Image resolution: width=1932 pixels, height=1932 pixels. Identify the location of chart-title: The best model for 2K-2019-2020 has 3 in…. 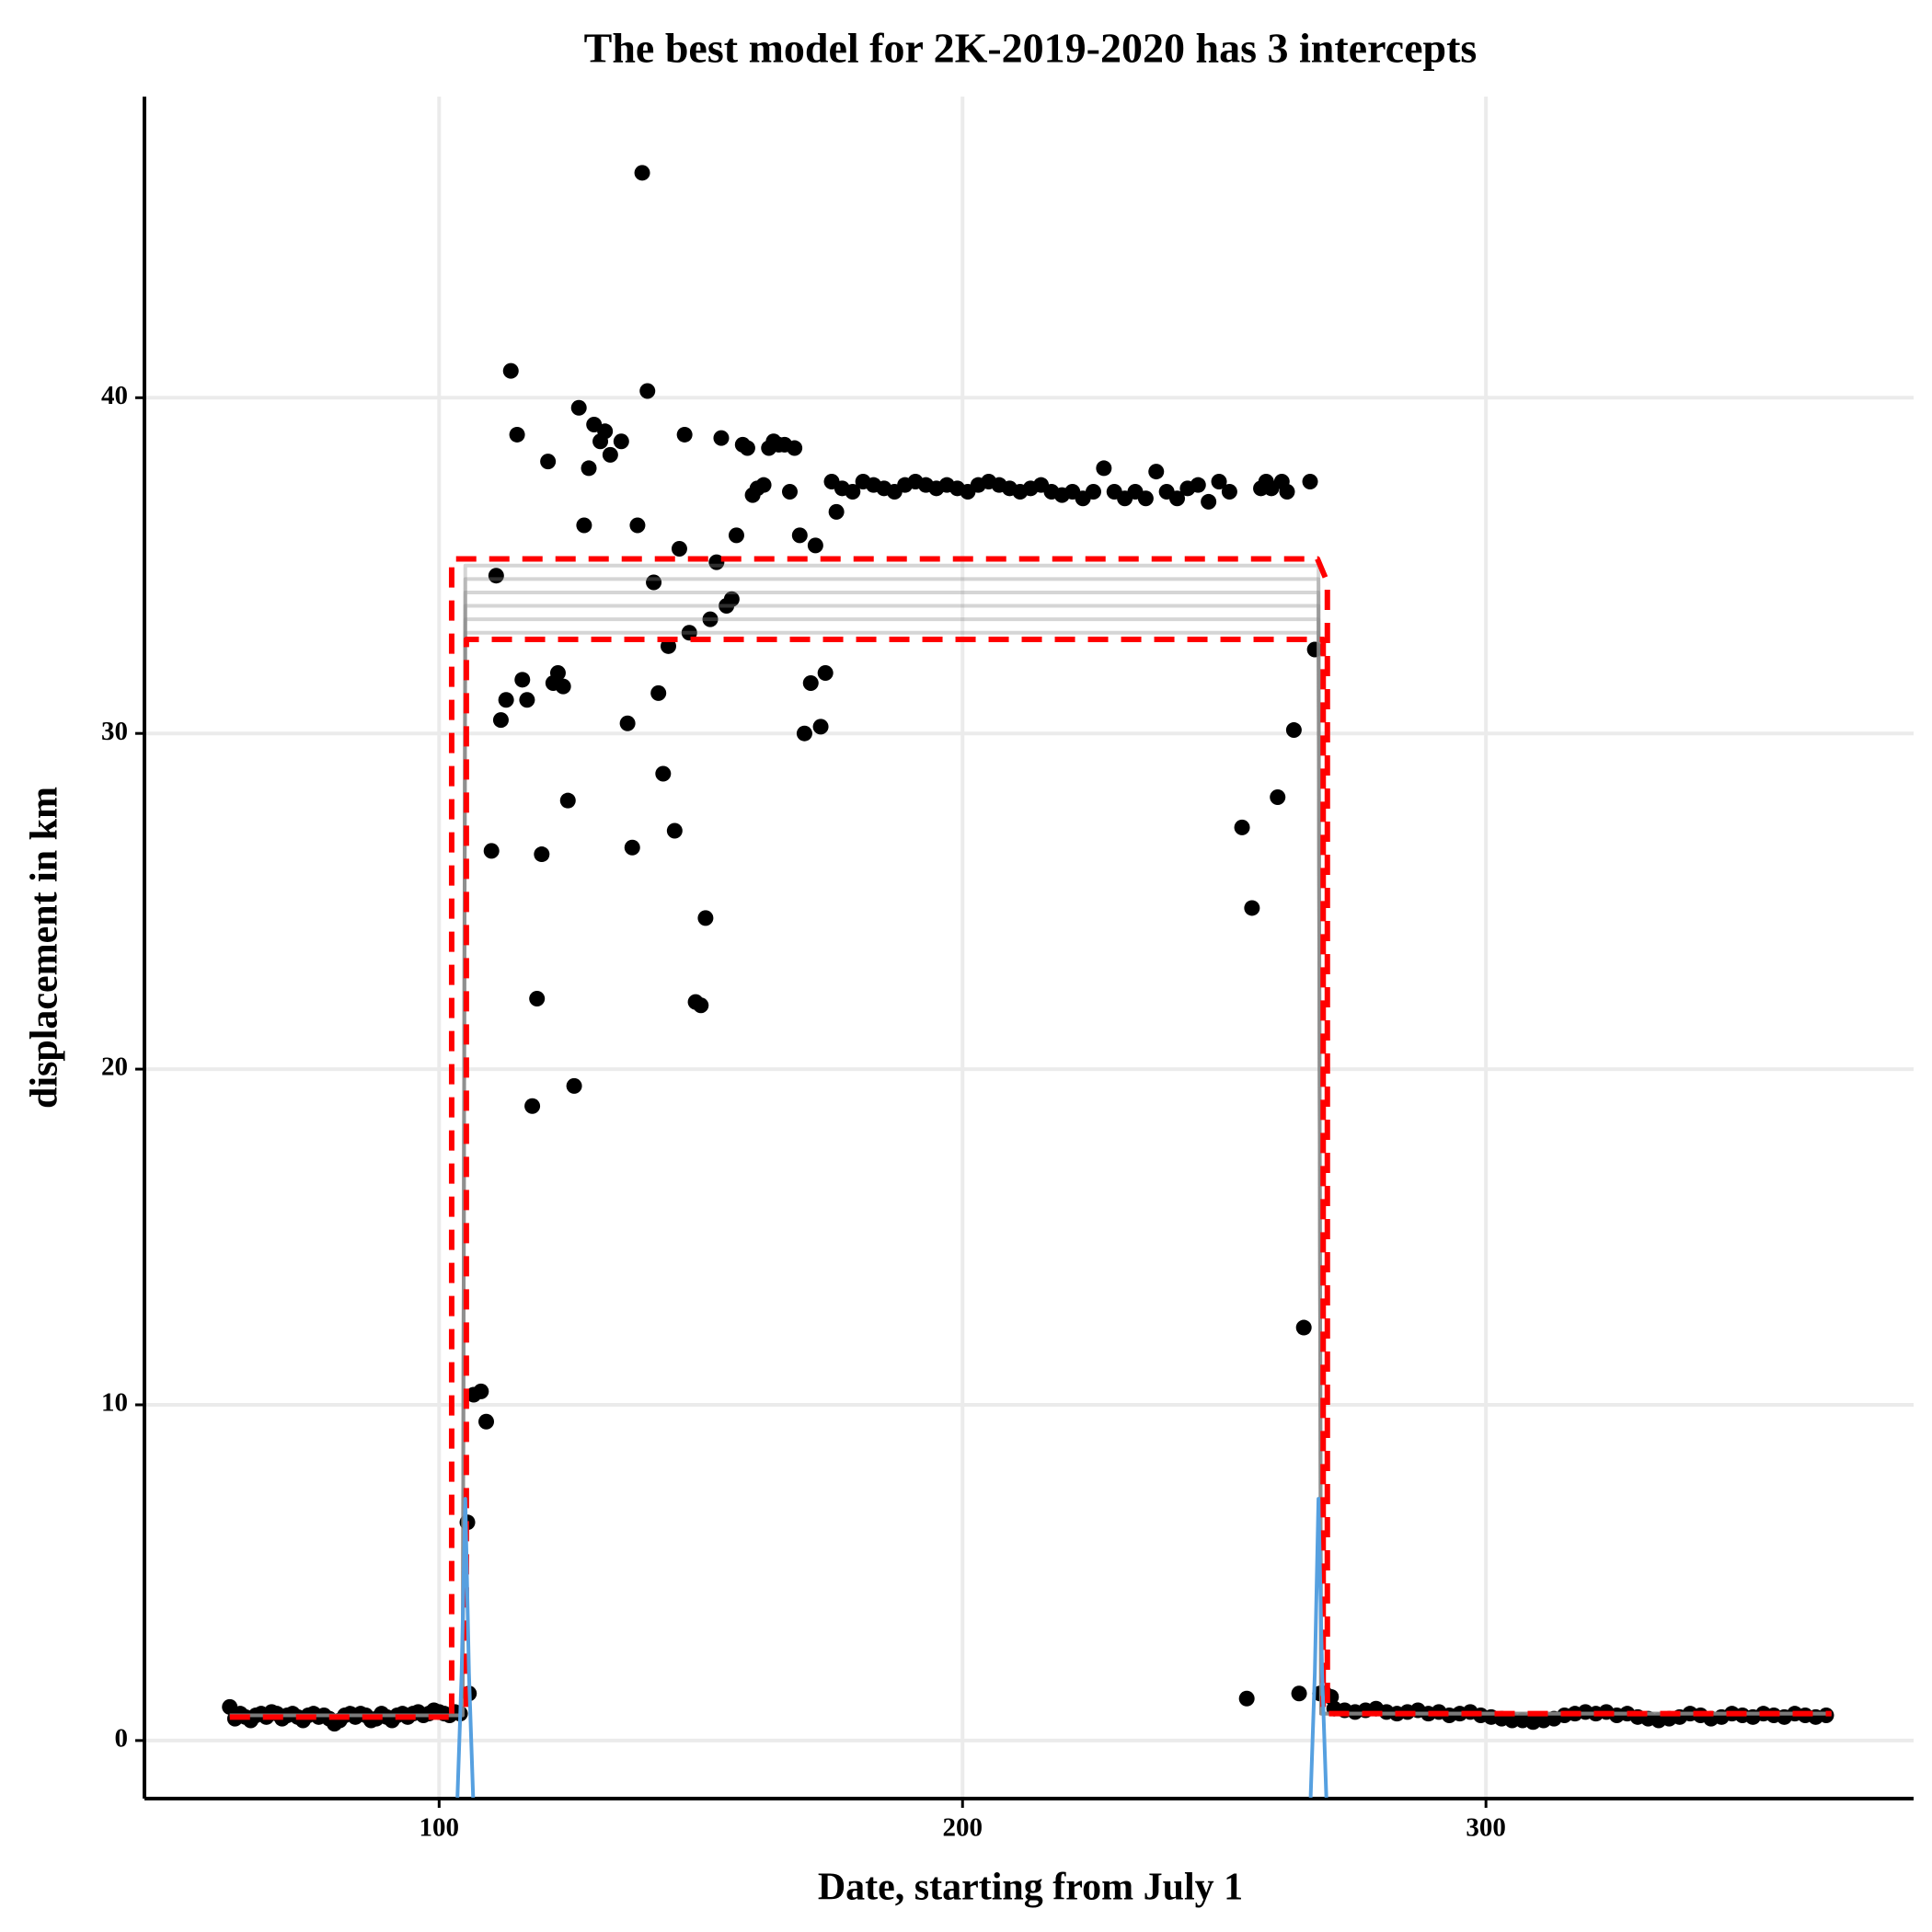
(1031, 48).